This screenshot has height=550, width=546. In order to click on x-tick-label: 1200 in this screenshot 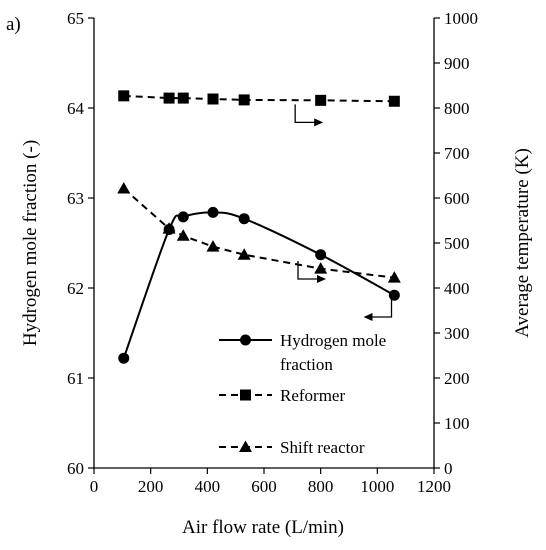, I will do `click(434, 486)`.